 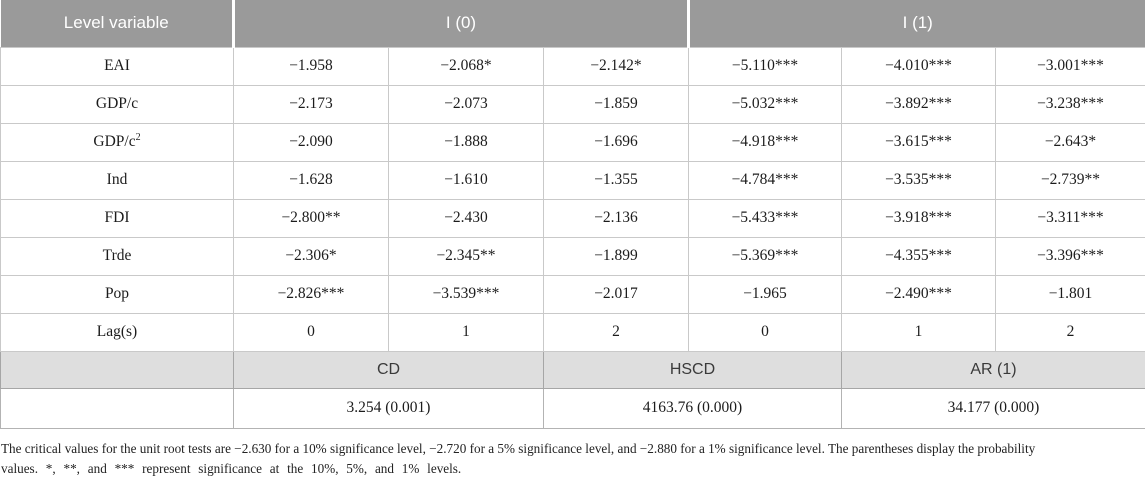 I want to click on table-cell: −1.859, so click(x=616, y=104).